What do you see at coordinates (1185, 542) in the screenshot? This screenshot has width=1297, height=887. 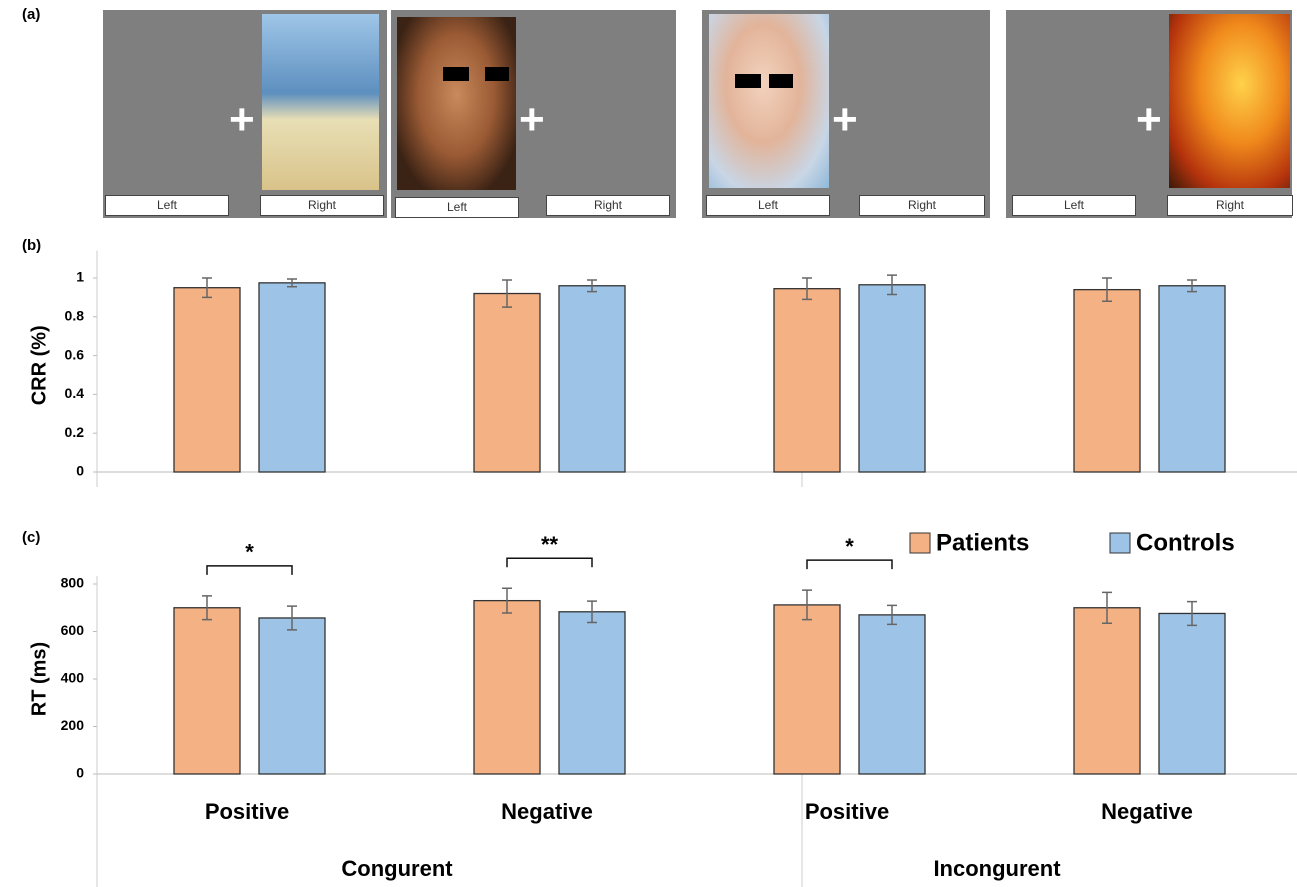 I see `legend-label: Controls` at bounding box center [1185, 542].